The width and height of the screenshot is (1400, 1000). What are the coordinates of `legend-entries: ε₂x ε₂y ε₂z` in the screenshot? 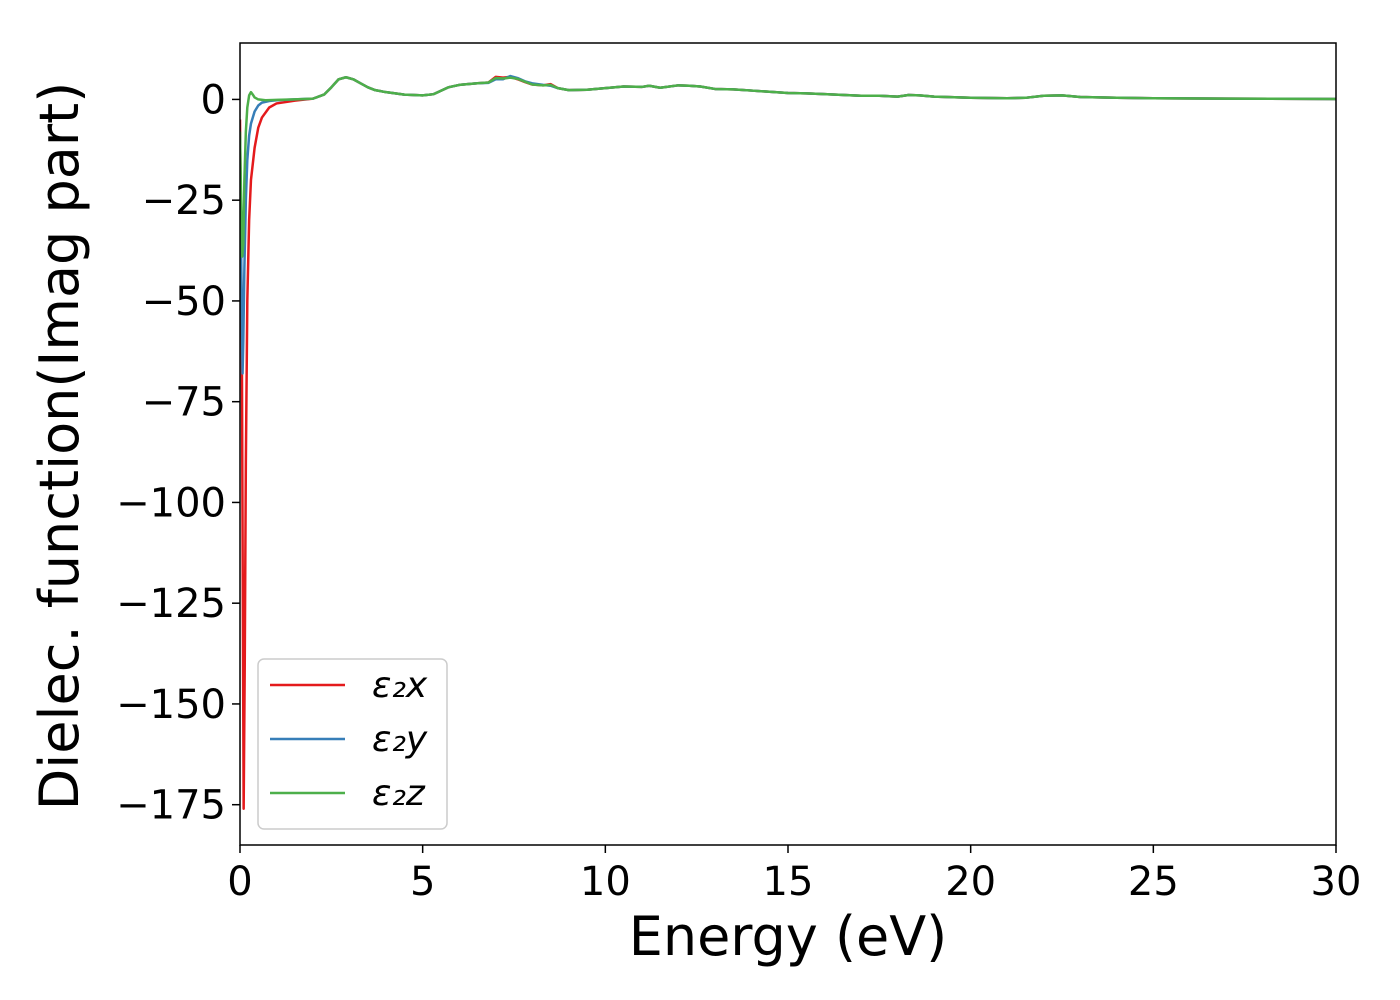 It's located at (349, 739).